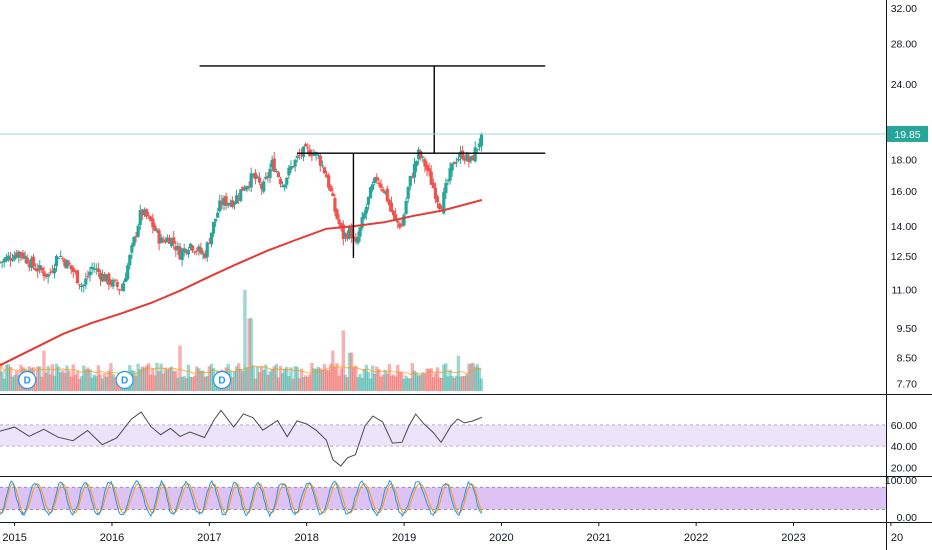 This screenshot has width=932, height=550. What do you see at coordinates (907, 133) in the screenshot?
I see `last-price-badge-bg` at bounding box center [907, 133].